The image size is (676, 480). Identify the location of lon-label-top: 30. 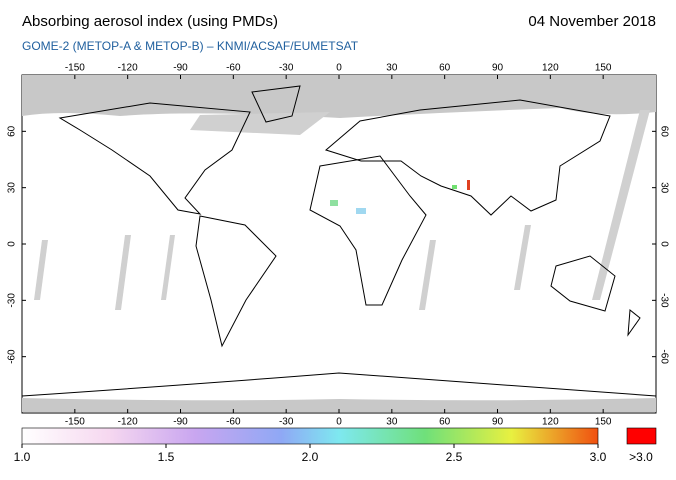
(392, 68).